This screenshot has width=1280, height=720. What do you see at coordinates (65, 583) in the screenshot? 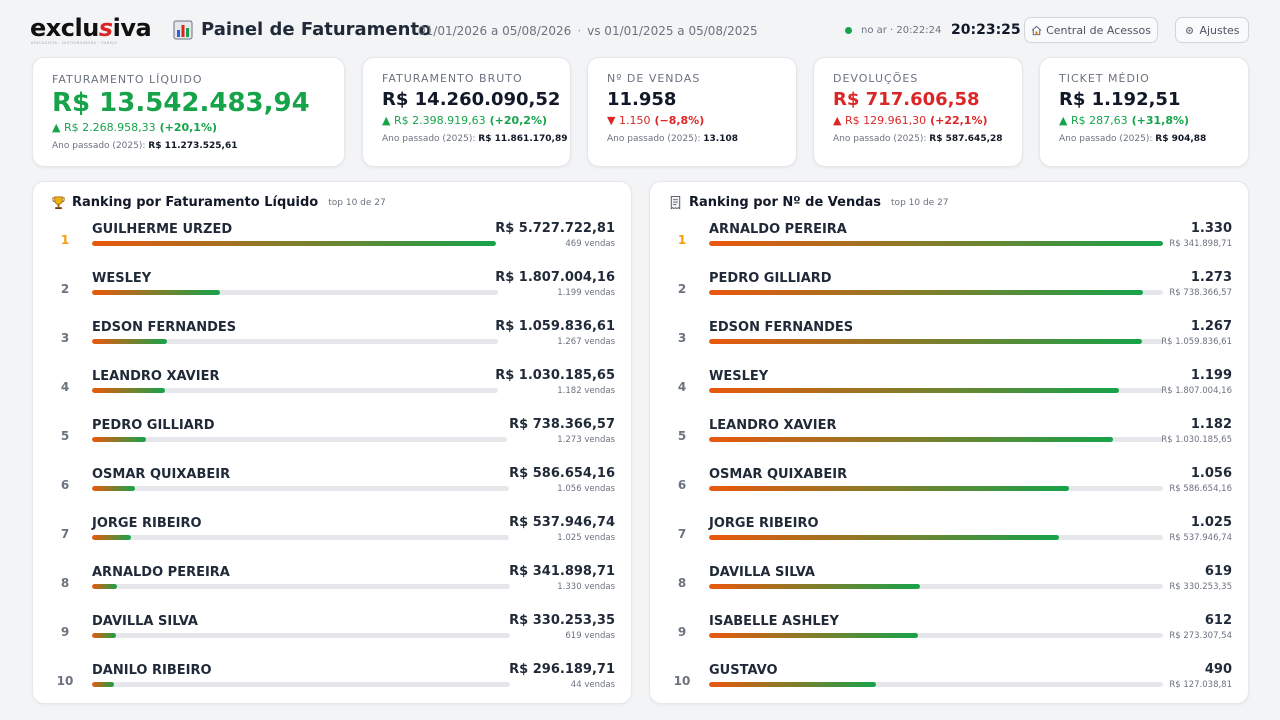
I see `rank-number: 8` at bounding box center [65, 583].